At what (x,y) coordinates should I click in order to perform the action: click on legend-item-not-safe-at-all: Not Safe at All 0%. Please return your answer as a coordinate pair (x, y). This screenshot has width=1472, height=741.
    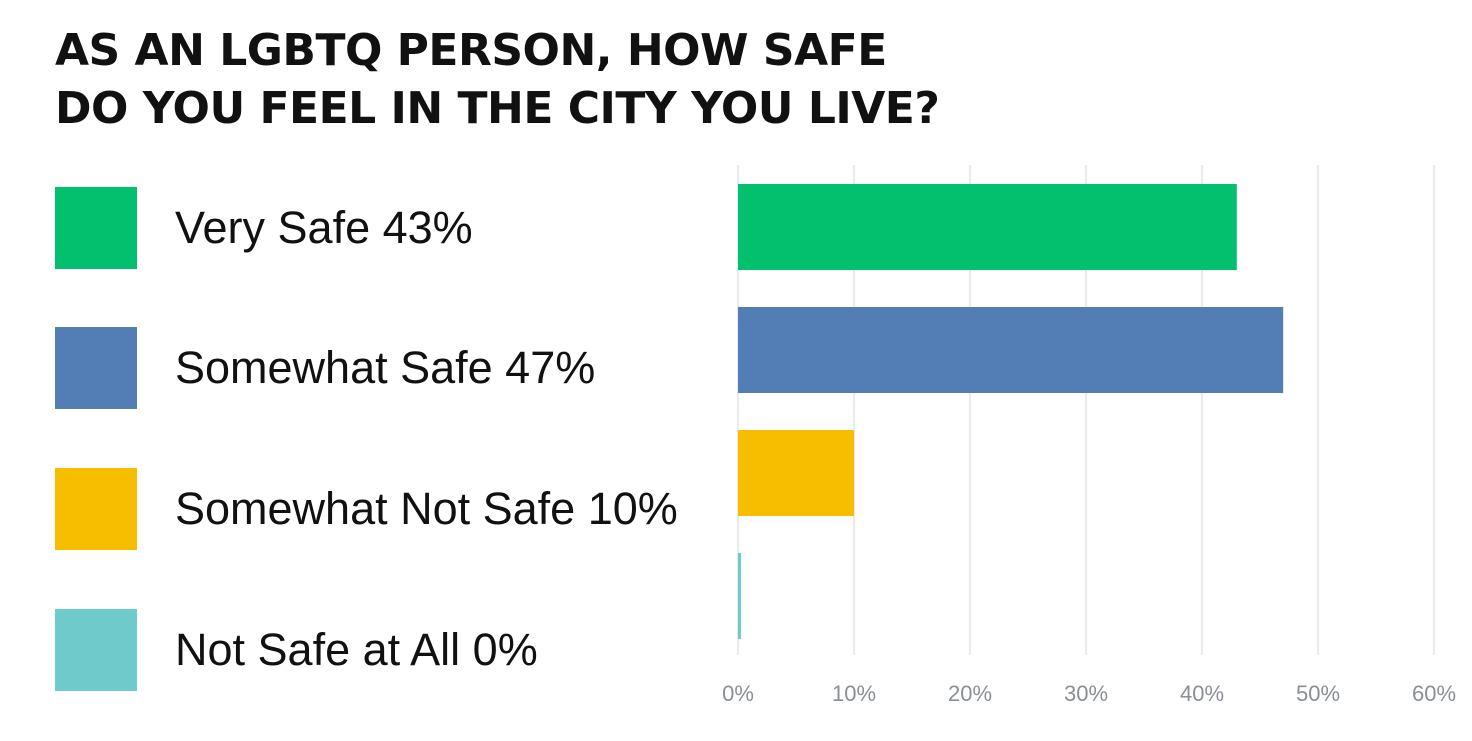
    Looking at the image, I should click on (385, 650).